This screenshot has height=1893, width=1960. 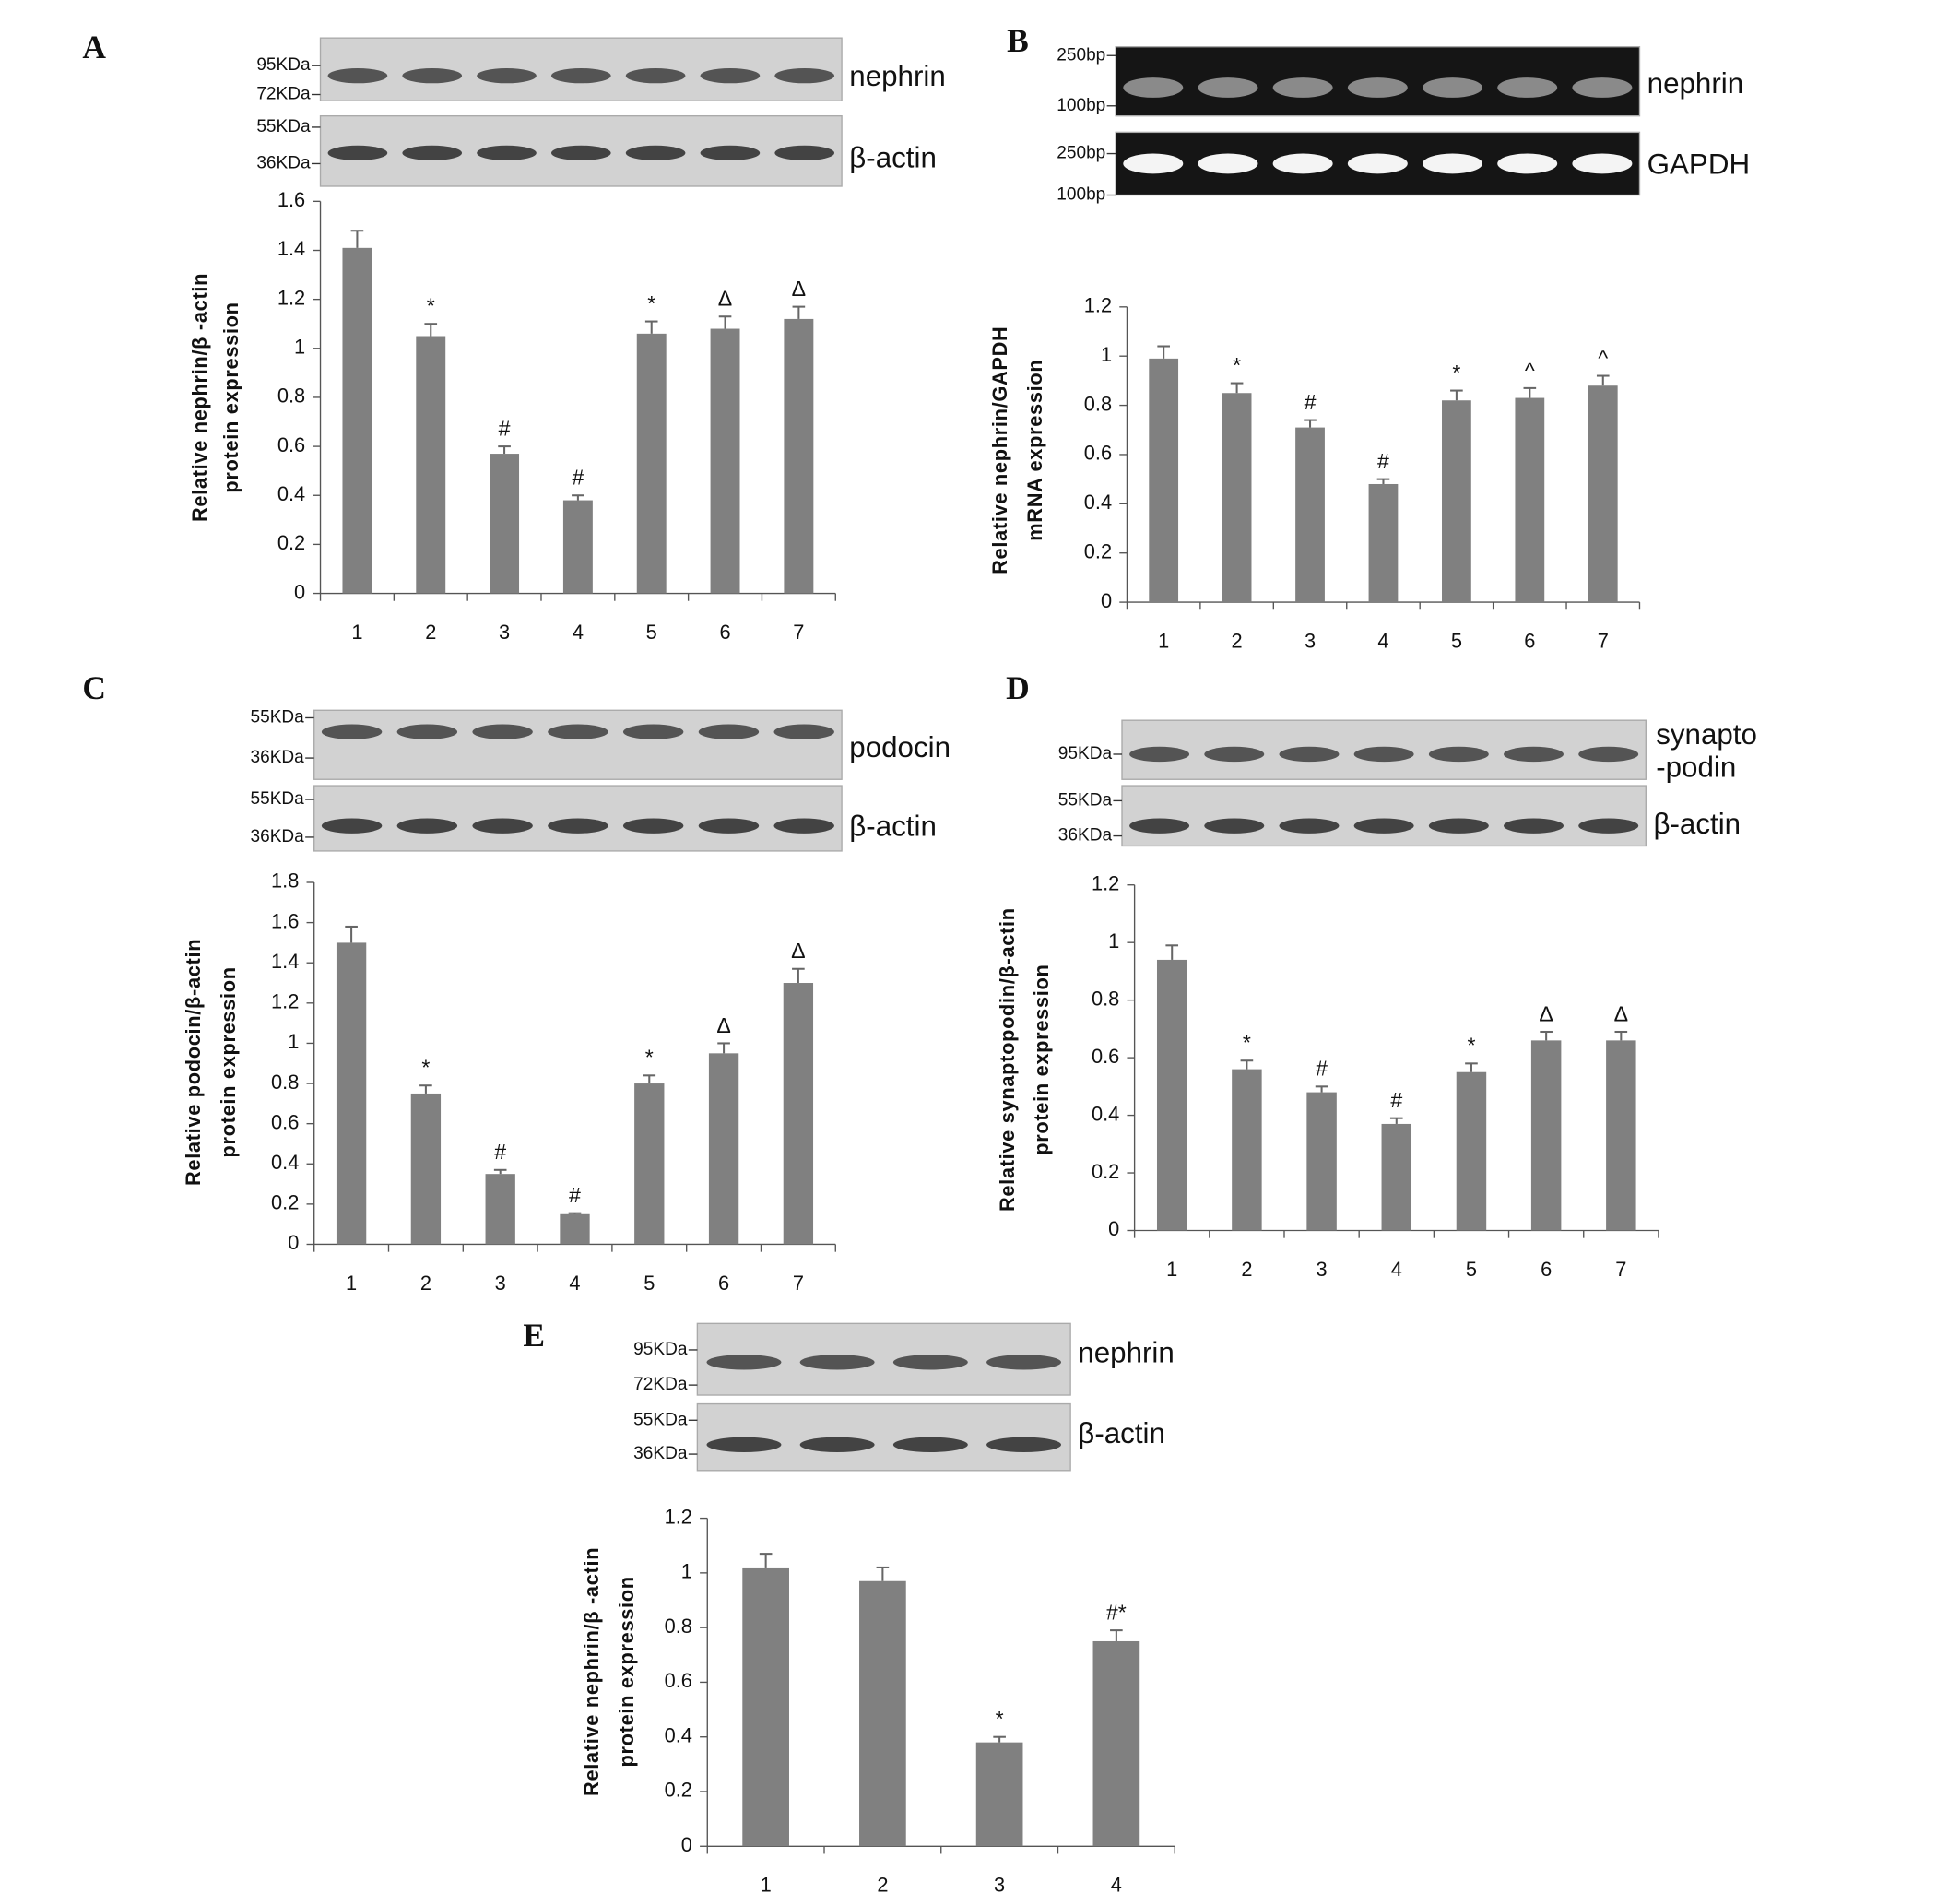 I want to click on y-axis-label: mRNA expression, so click(x=1034, y=450).